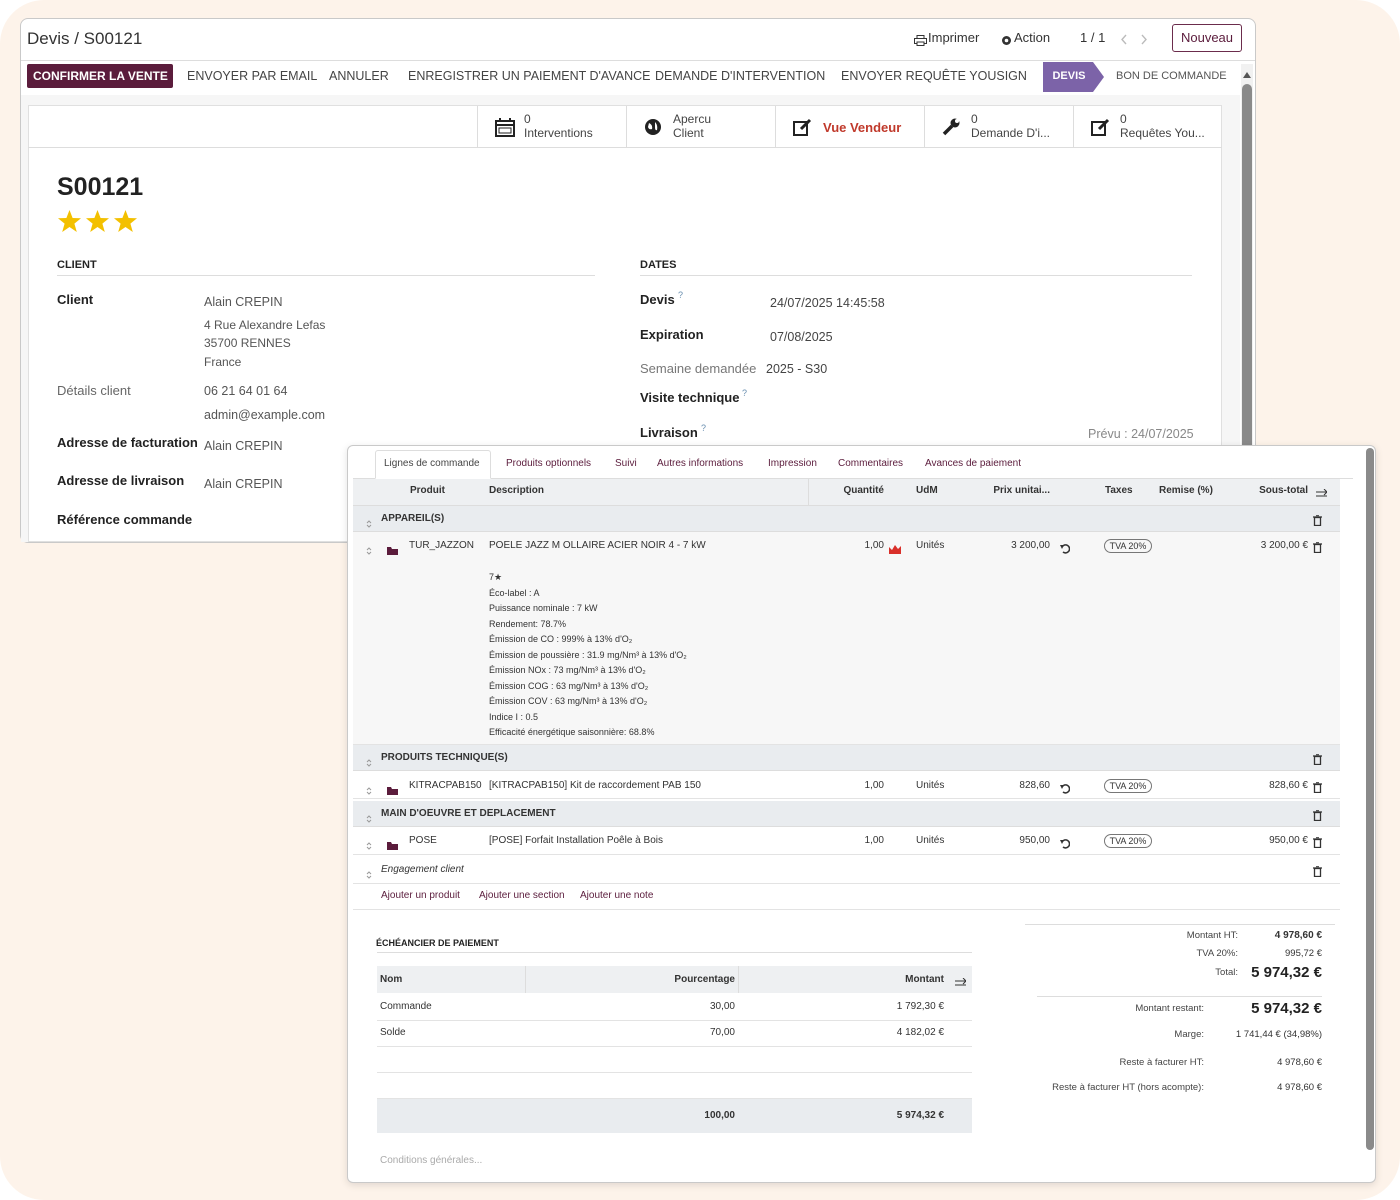  What do you see at coordinates (792, 463) in the screenshot?
I see `tab: Impression` at bounding box center [792, 463].